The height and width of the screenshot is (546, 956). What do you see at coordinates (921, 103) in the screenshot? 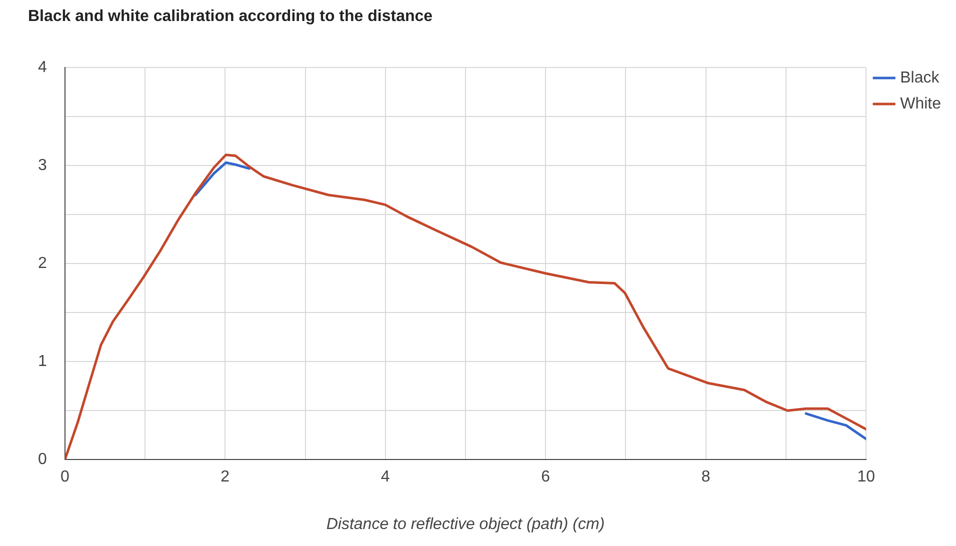
I see `legend-label: White` at bounding box center [921, 103].